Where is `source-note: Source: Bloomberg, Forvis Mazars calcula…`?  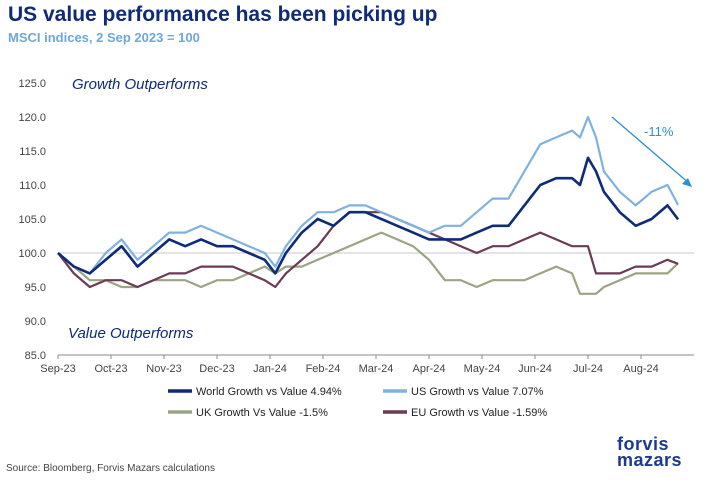 source-note: Source: Bloomberg, Forvis Mazars calcula… is located at coordinates (110, 468).